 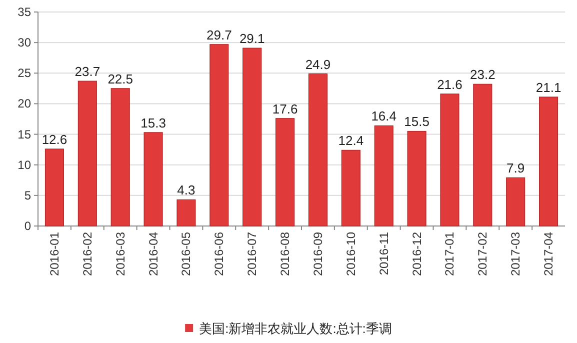 What do you see at coordinates (317, 254) in the screenshot?
I see `x-tick-label: 2016-09` at bounding box center [317, 254].